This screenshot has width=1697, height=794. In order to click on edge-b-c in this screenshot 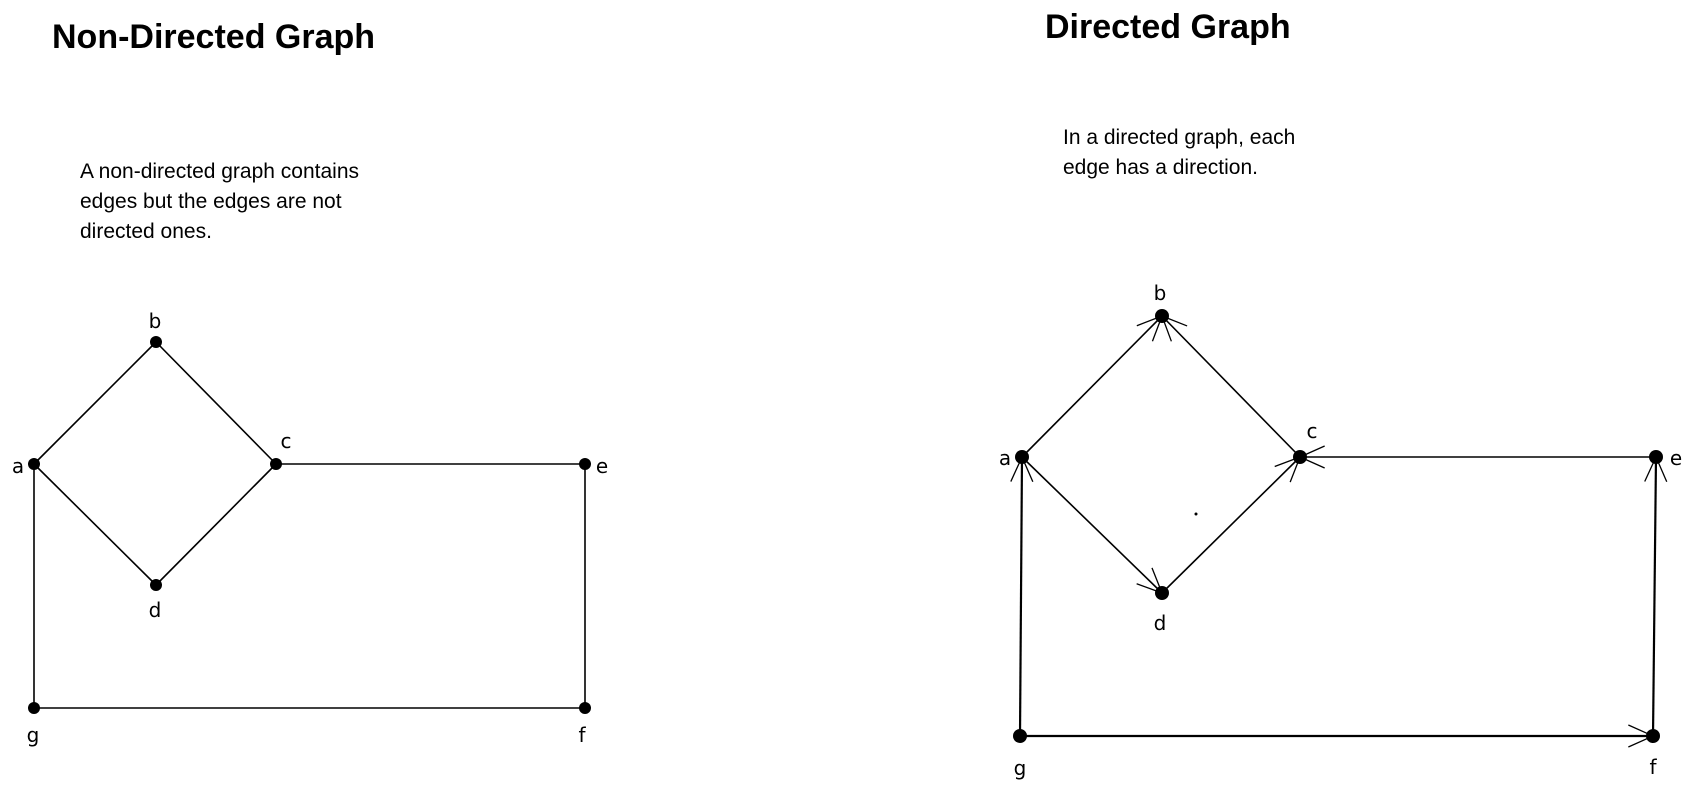, I will do `click(216, 403)`.